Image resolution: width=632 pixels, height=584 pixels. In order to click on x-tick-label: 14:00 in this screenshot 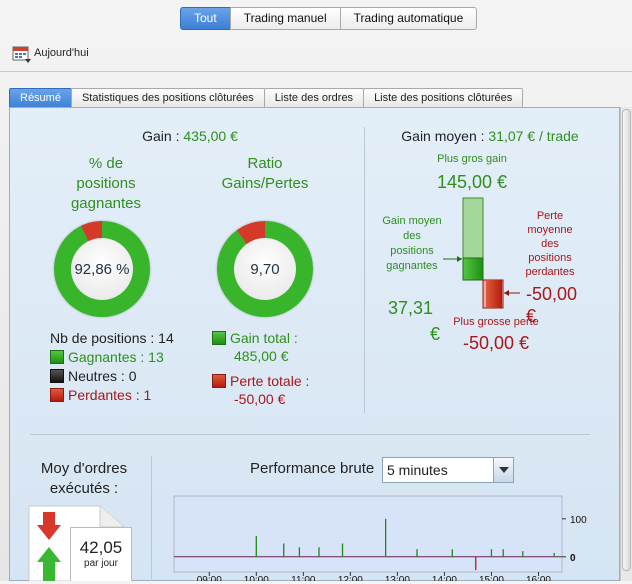, I will do `click(444, 578)`.